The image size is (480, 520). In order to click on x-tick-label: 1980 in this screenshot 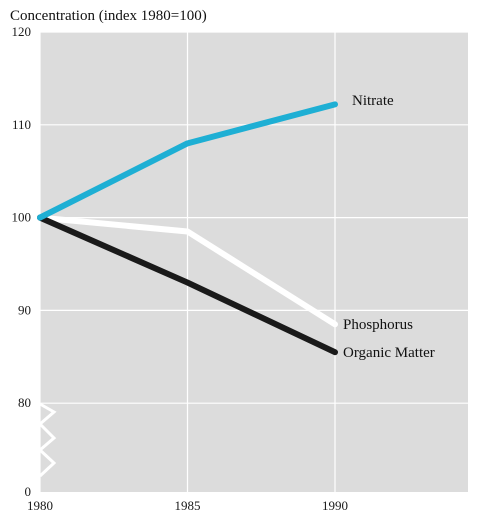, I will do `click(40, 505)`.